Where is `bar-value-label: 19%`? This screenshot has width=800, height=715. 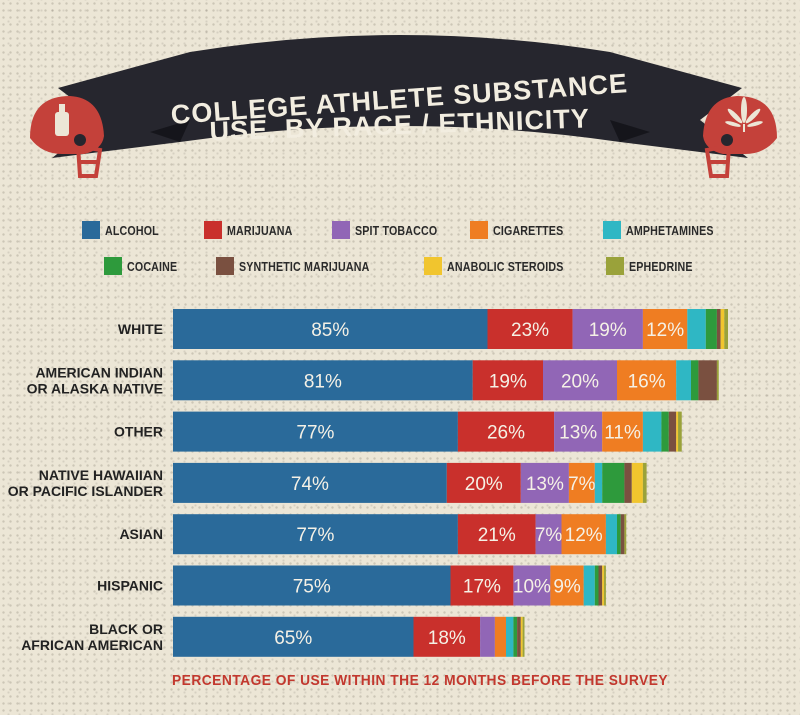
bar-value-label: 19% is located at coordinates (608, 330).